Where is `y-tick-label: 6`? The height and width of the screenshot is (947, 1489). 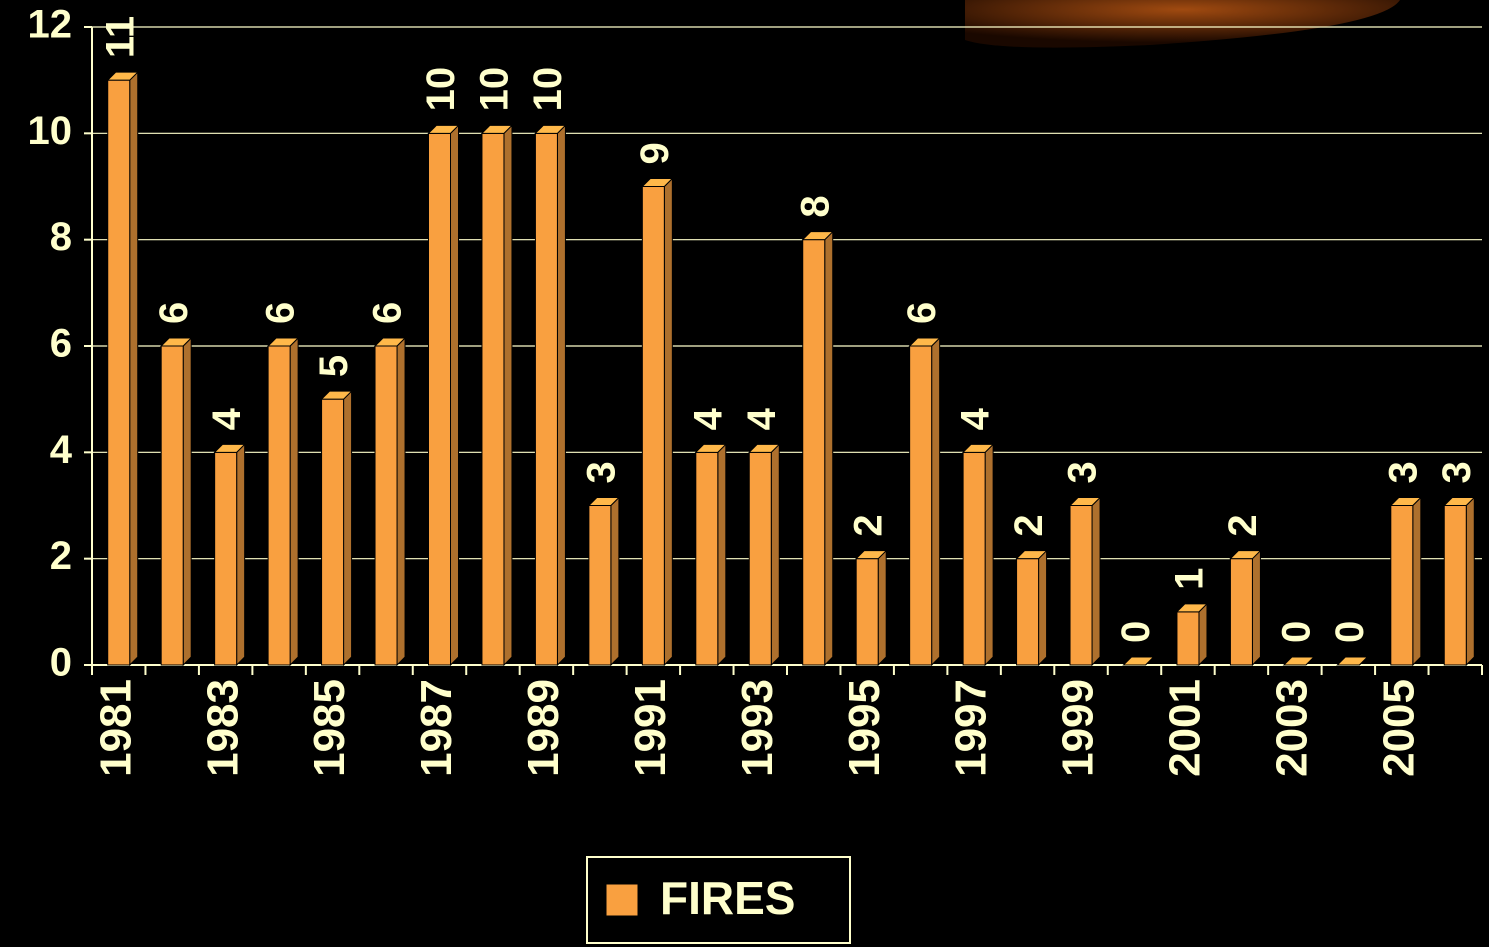
y-tick-label: 6 is located at coordinates (61, 344).